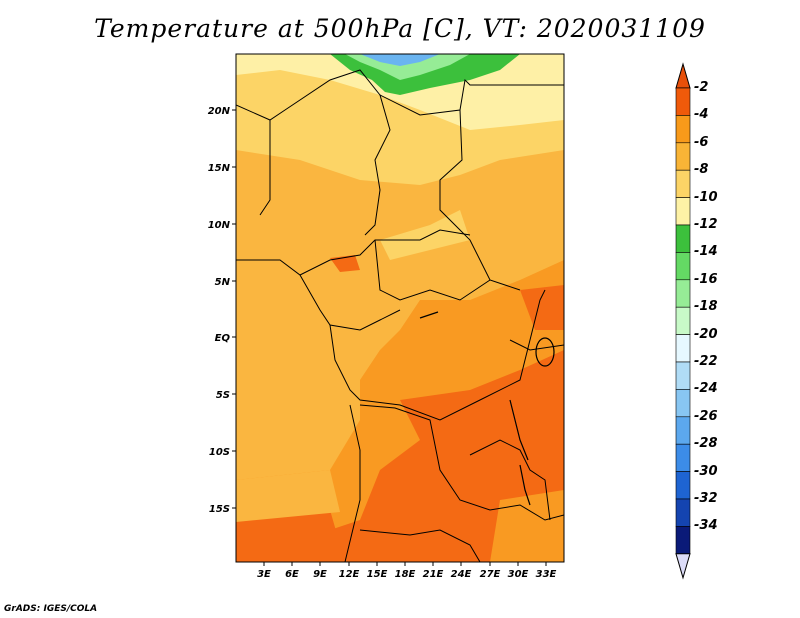 The image size is (800, 618). Describe the element at coordinates (518, 574) in the screenshot. I see `svg-text: 30E` at that location.